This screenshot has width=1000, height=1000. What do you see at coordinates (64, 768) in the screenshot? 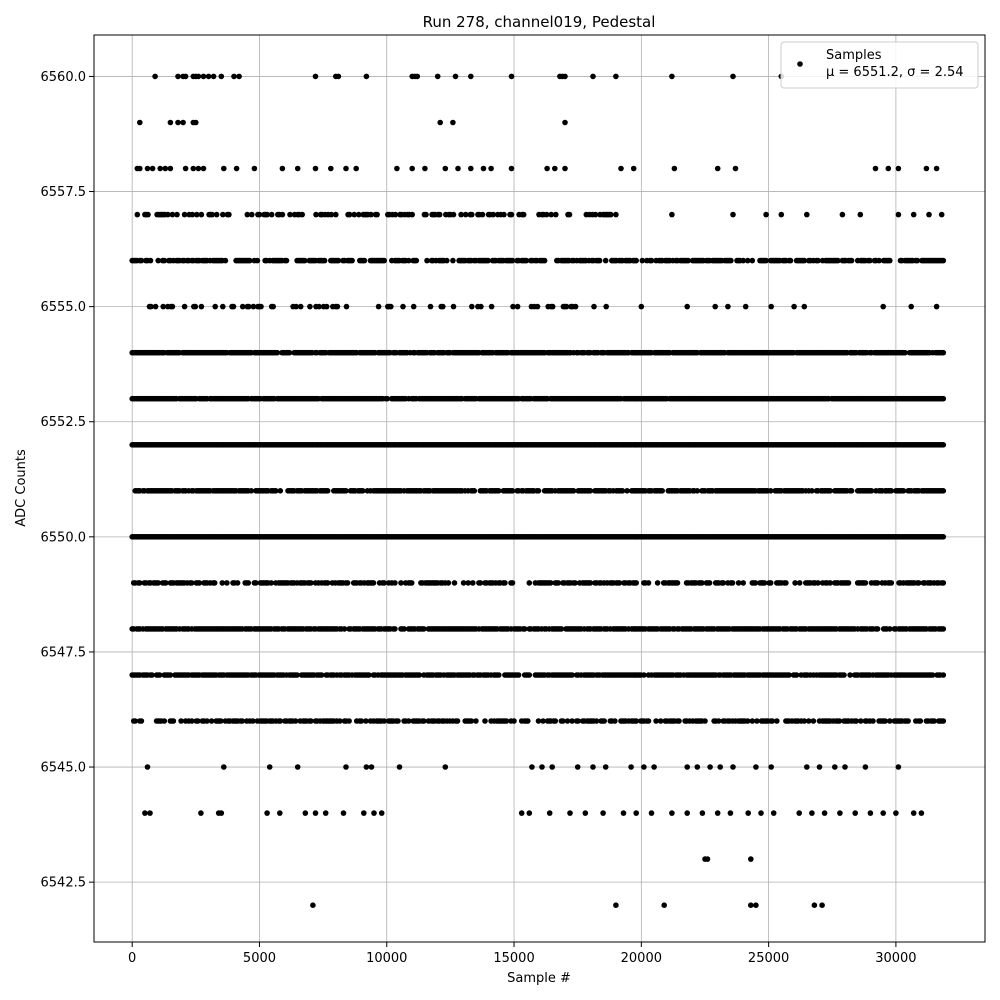
I see `y-tick-label: 6545.0` at bounding box center [64, 768].